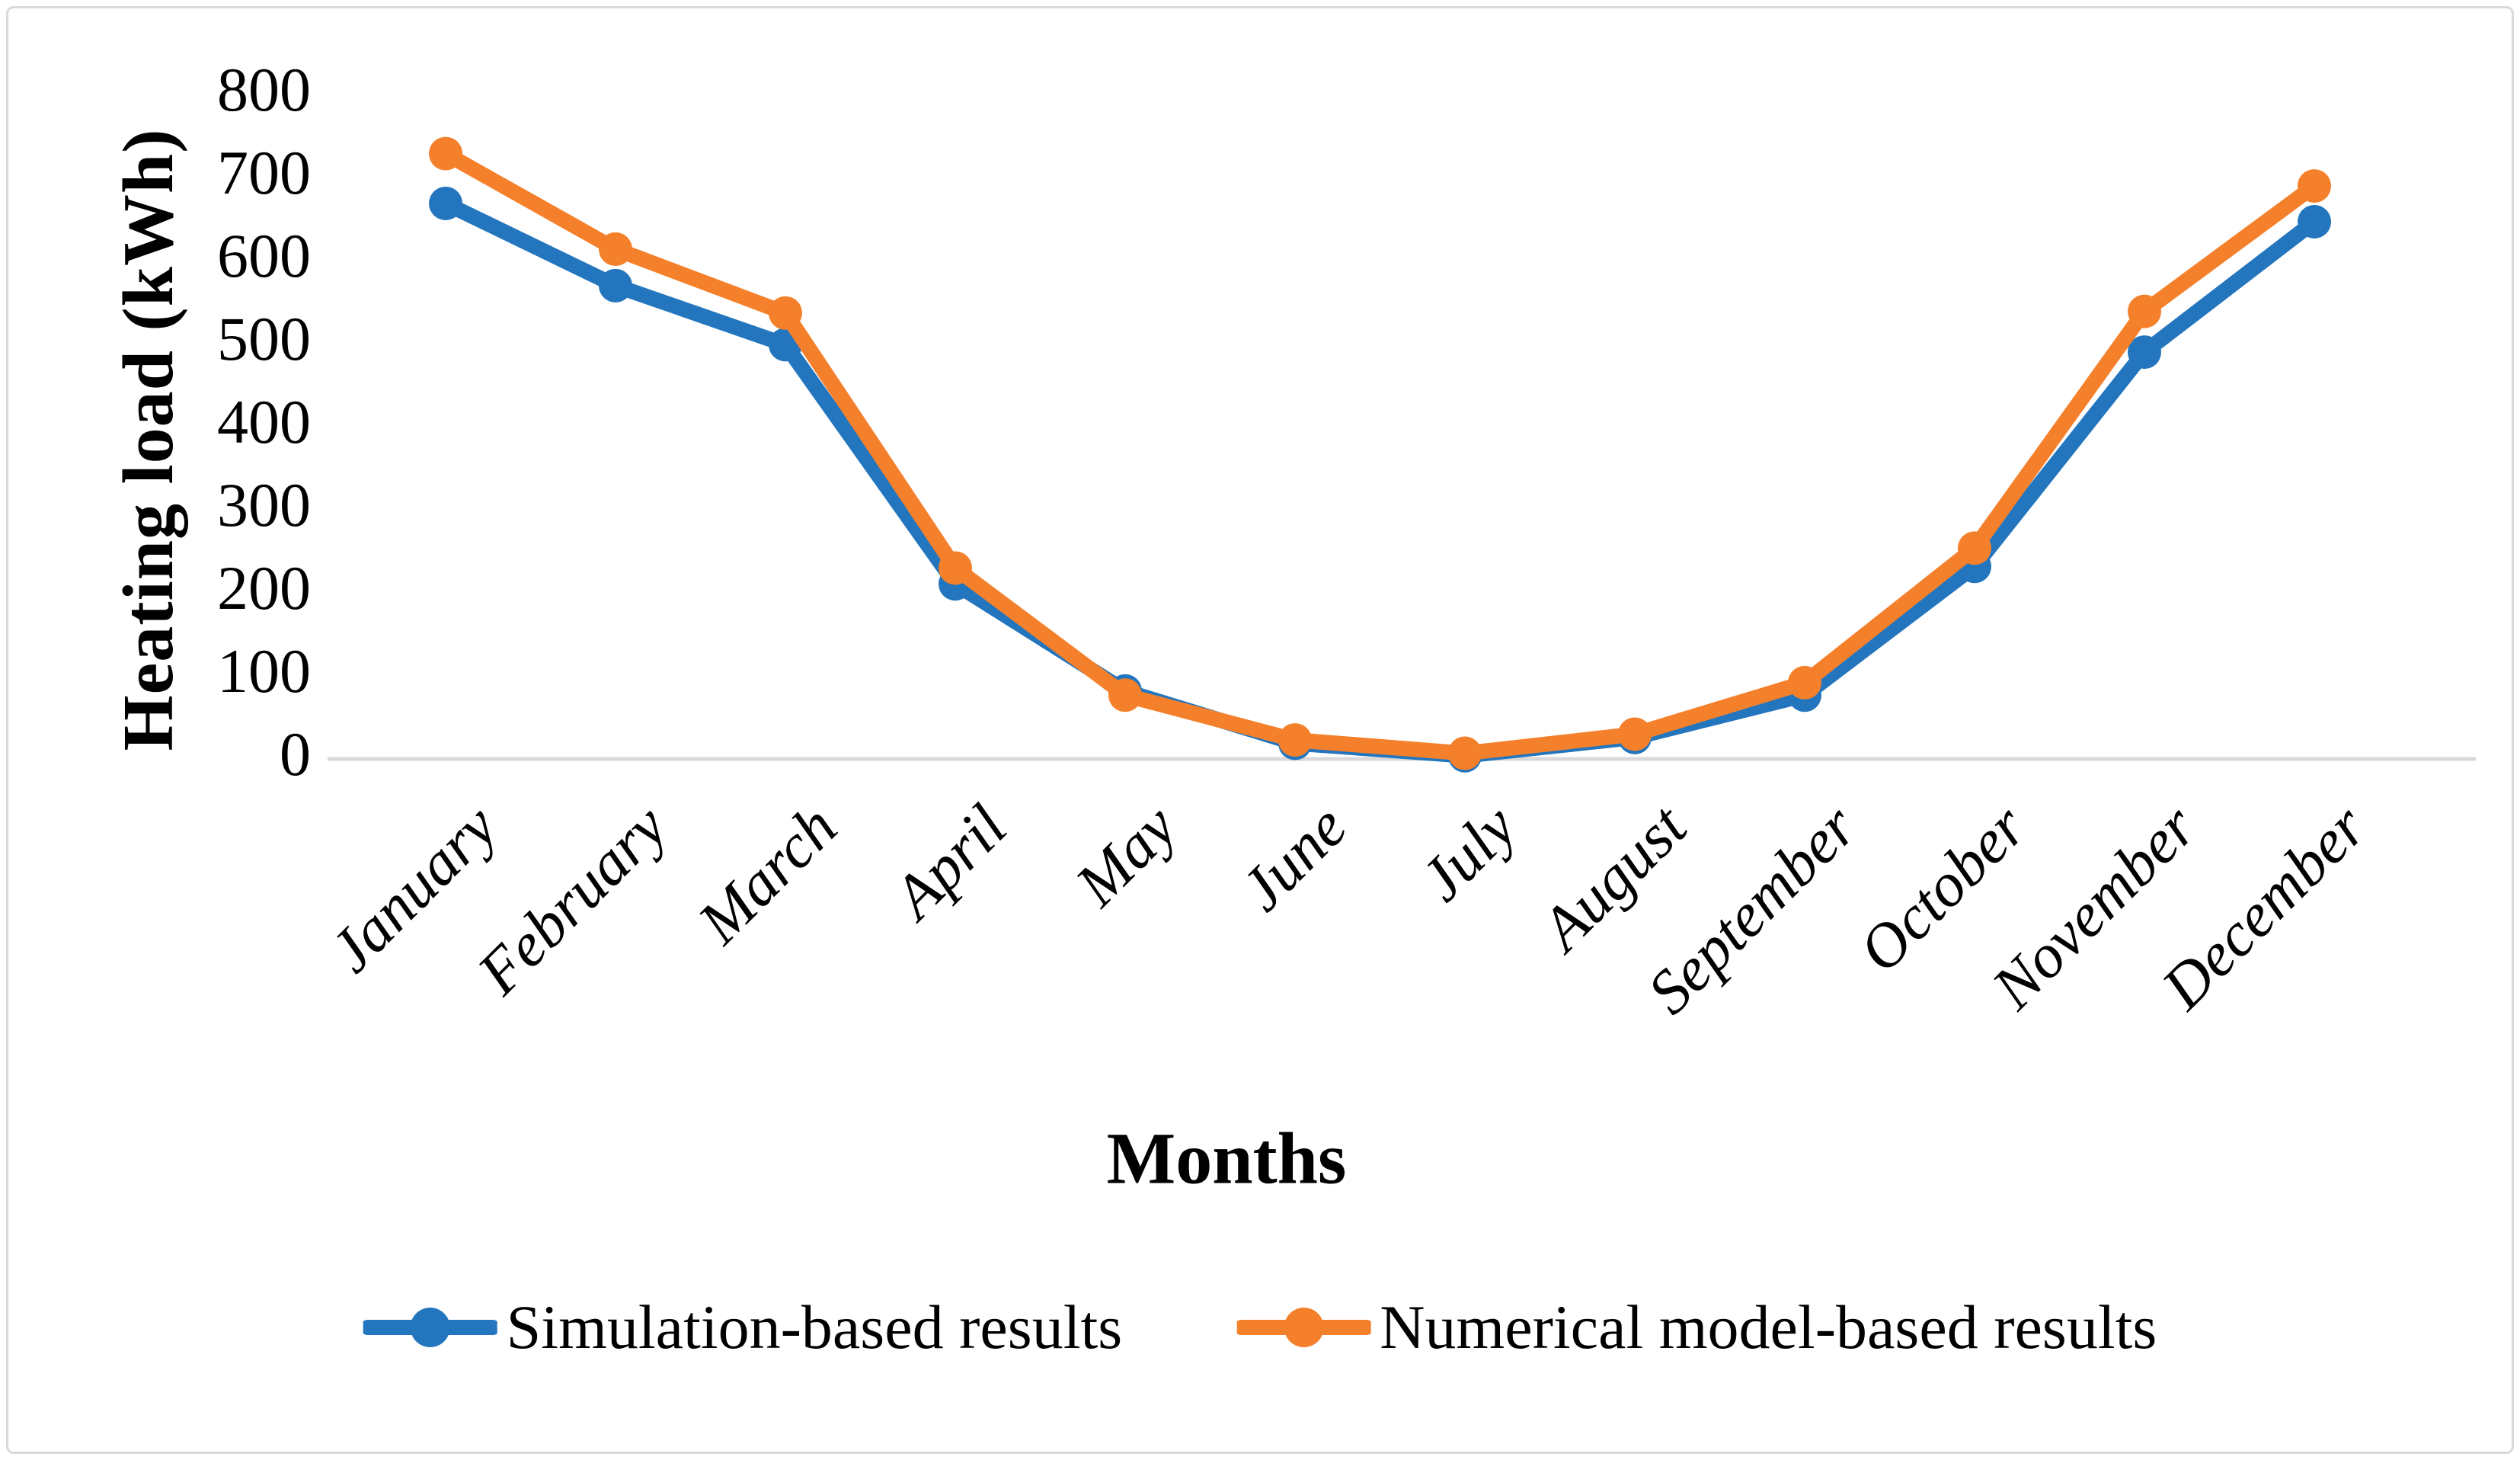  What do you see at coordinates (1635, 734) in the screenshot?
I see `data-point-numerical-august` at bounding box center [1635, 734].